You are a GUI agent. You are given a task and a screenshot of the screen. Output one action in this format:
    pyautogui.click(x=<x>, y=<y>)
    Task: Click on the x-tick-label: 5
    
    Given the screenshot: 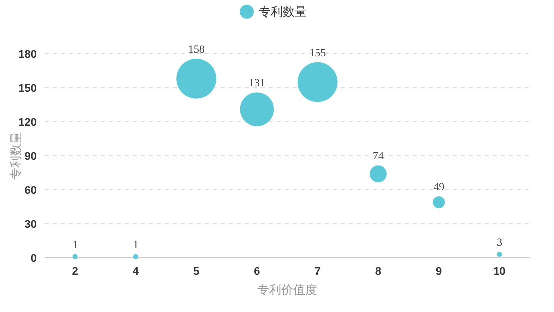 What is the action you would take?
    pyautogui.click(x=197, y=272)
    